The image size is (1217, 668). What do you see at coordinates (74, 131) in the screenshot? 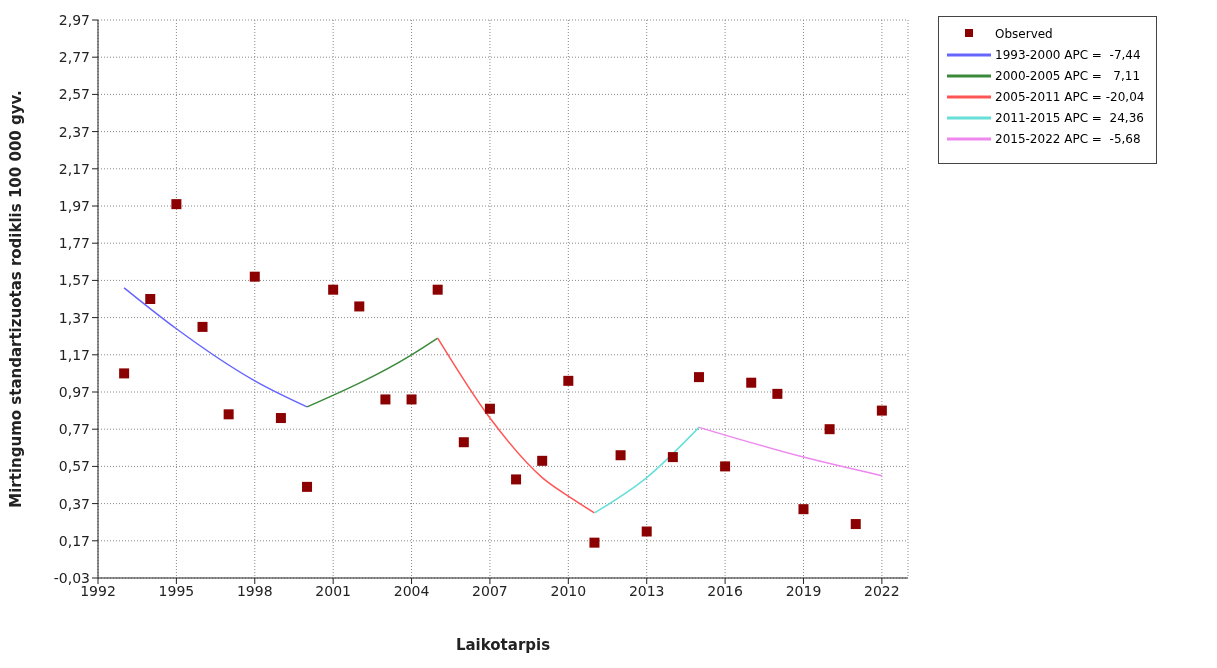
I see `y-tick-label: 2,37` at bounding box center [74, 131].